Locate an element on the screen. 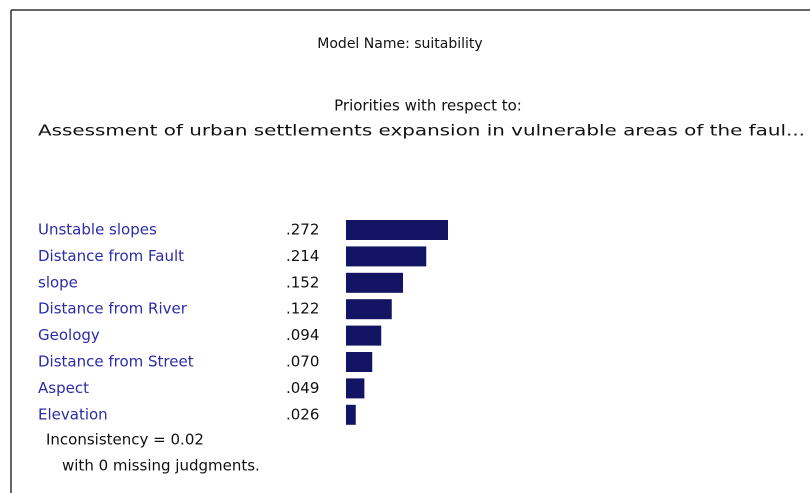 The image size is (810, 493). value-label: .026 is located at coordinates (302, 414).